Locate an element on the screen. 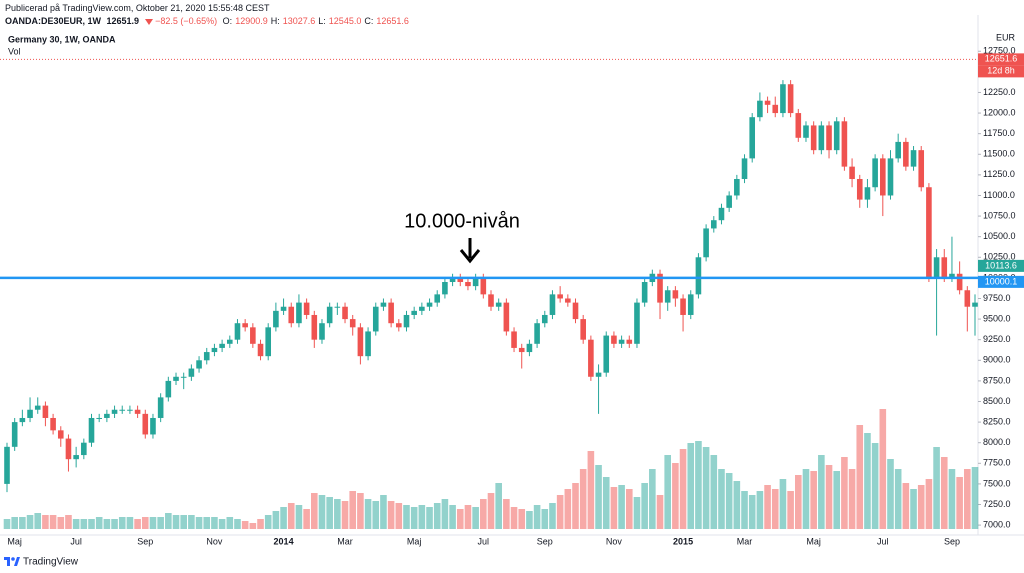 The image size is (1024, 573). brand-logo is located at coordinates (12, 561).